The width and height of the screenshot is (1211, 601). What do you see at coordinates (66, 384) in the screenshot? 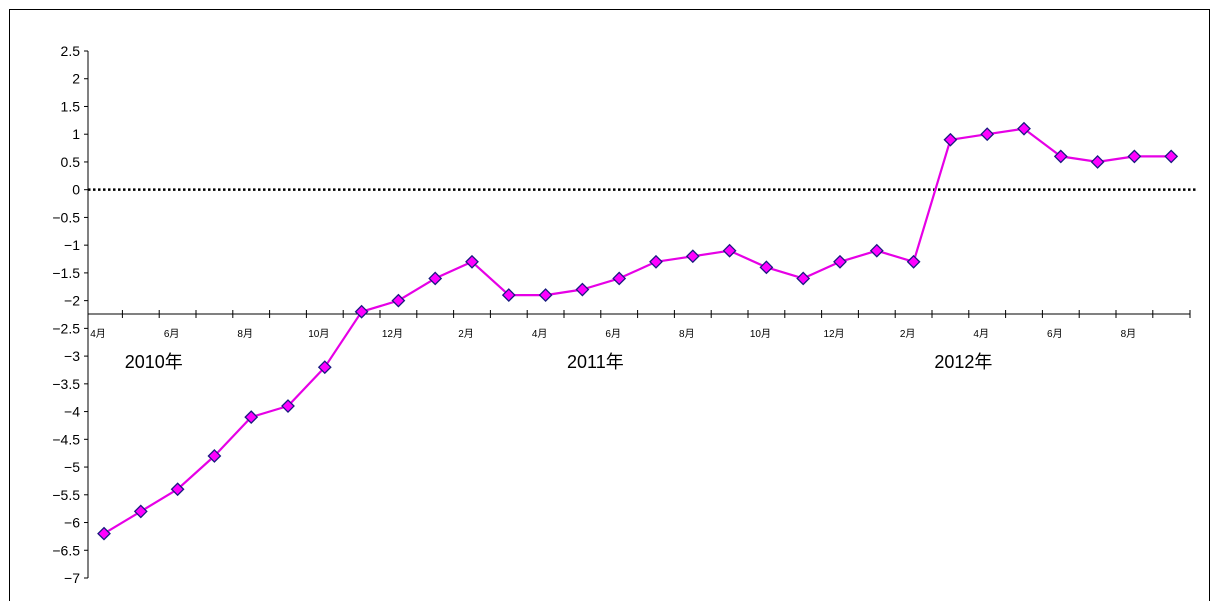
I see `y-tick-label: −3.5` at bounding box center [66, 384].